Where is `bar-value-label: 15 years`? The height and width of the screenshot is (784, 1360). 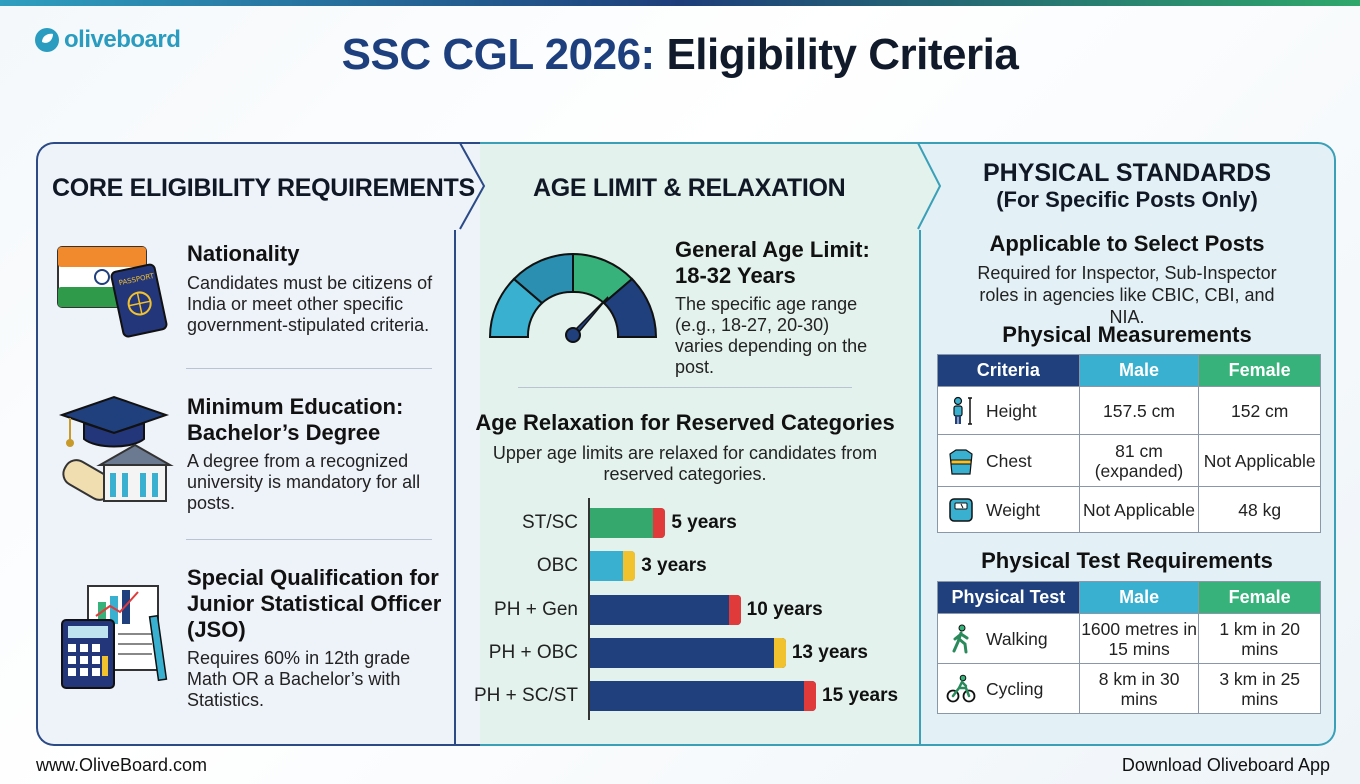 bar-value-label: 15 years is located at coordinates (860, 696).